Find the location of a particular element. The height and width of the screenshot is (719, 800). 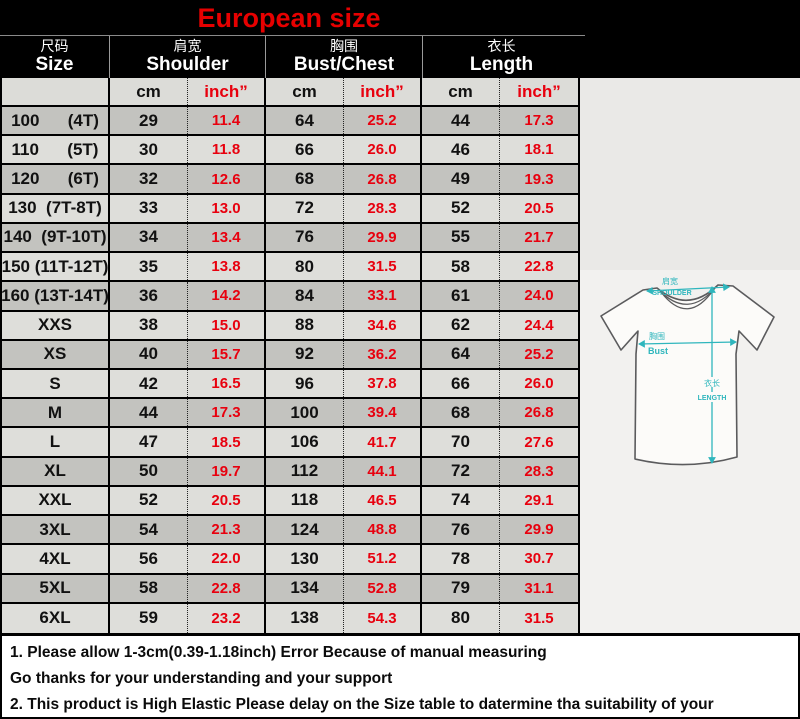

inch-value-cell: 41.7 is located at coordinates (383, 442).